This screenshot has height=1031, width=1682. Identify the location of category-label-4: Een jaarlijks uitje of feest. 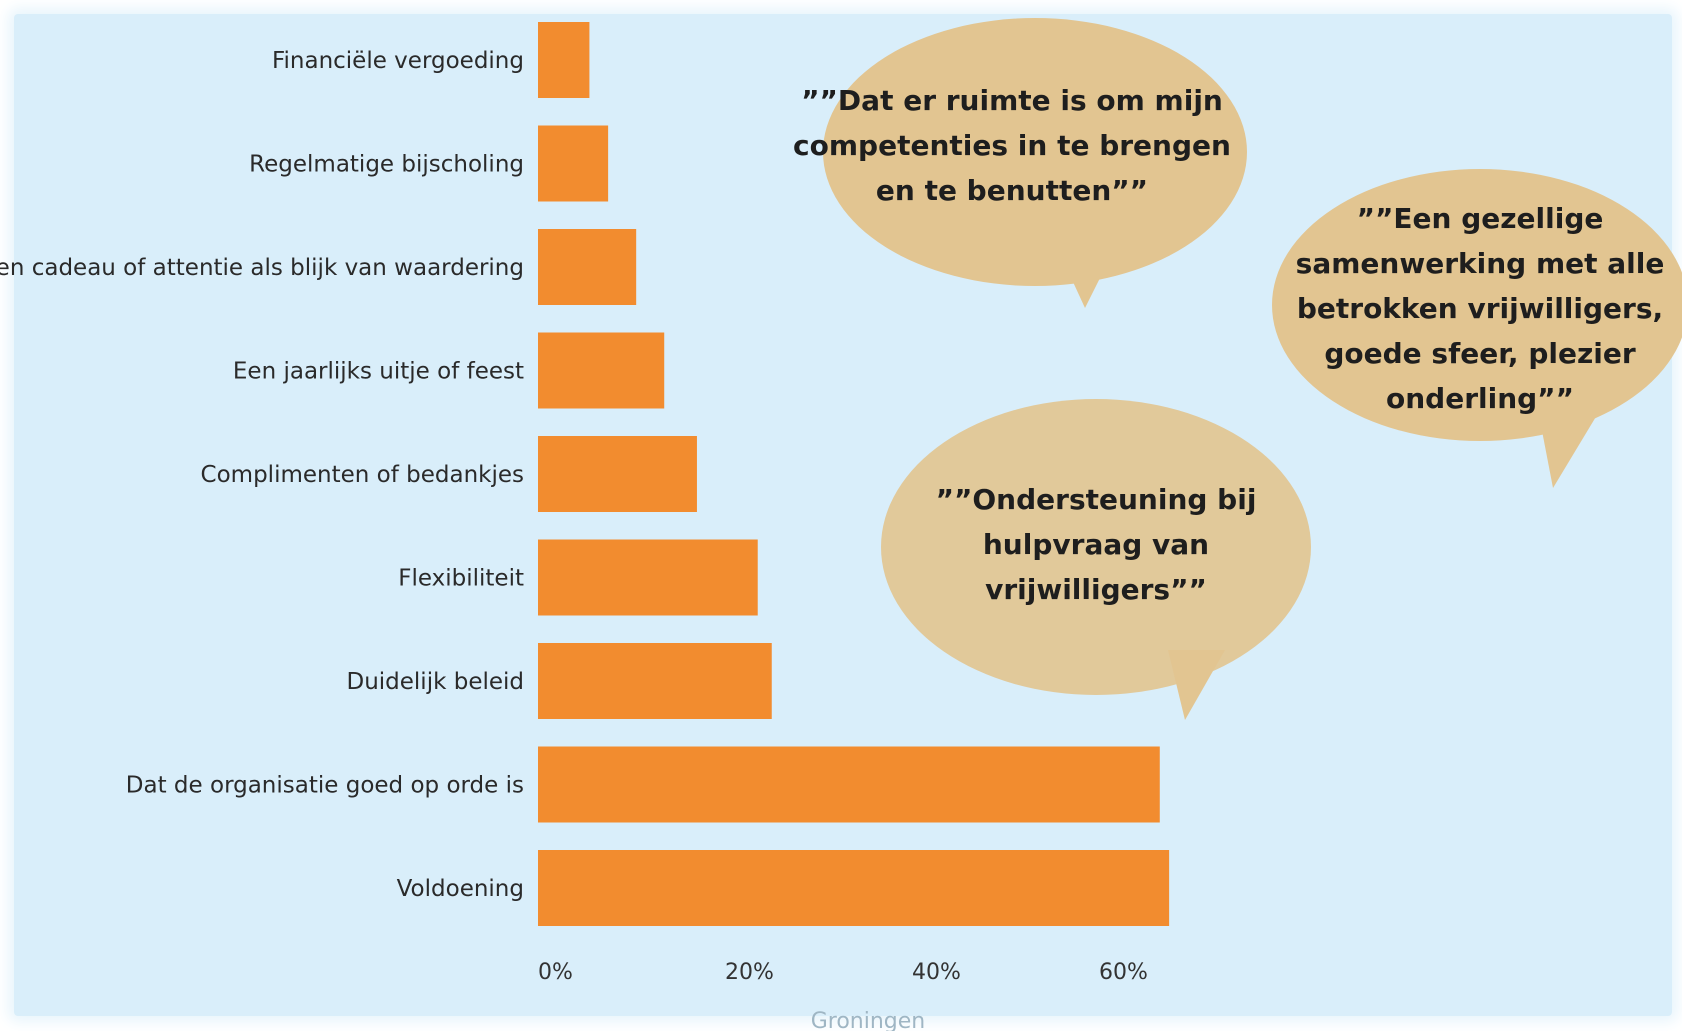
(378, 372).